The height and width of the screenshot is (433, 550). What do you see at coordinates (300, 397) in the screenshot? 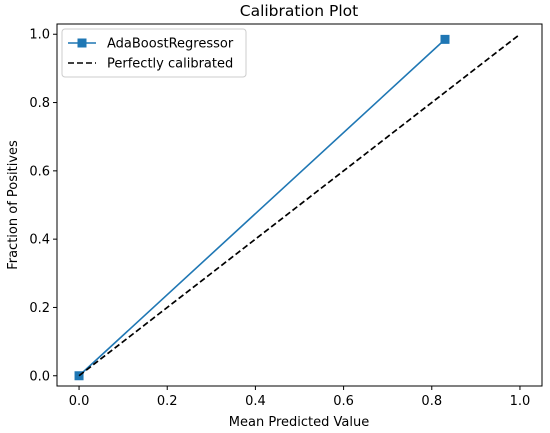
I see `x-axis: 0.0 0.2 0.4 0.6 0.8 1.0` at bounding box center [300, 397].